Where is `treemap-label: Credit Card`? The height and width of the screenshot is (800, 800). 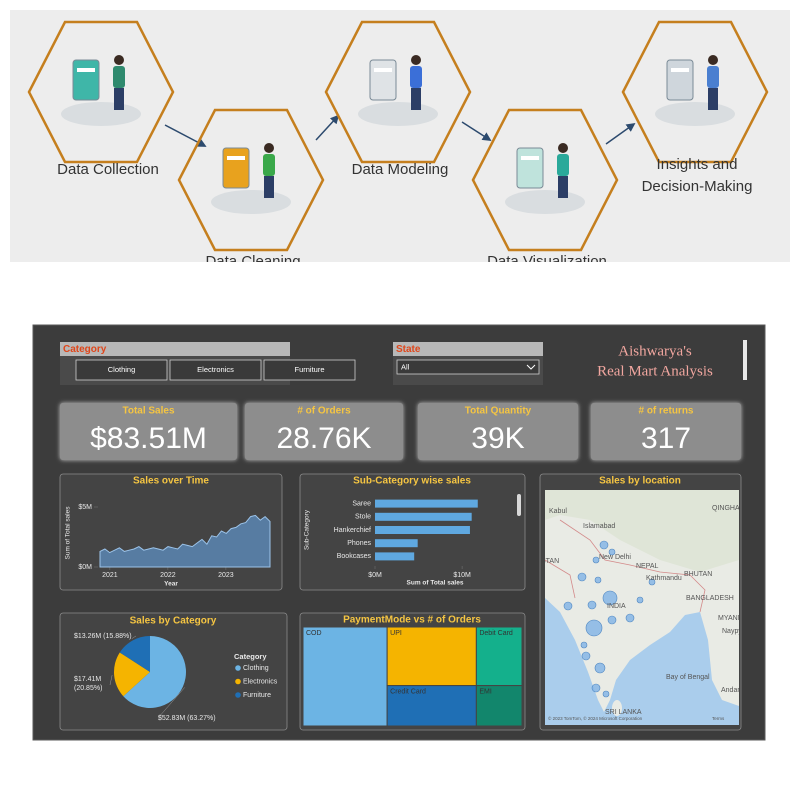 treemap-label: Credit Card is located at coordinates (408, 691).